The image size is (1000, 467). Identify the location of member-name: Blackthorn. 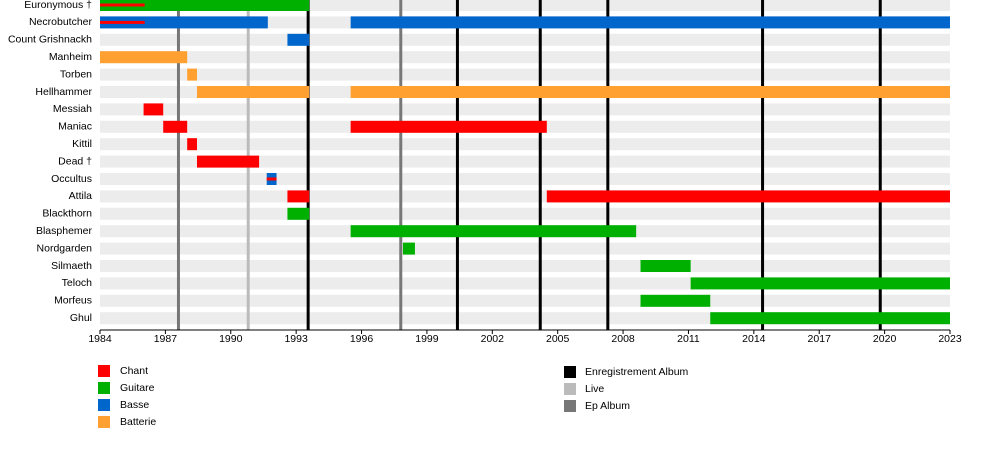
(67, 214).